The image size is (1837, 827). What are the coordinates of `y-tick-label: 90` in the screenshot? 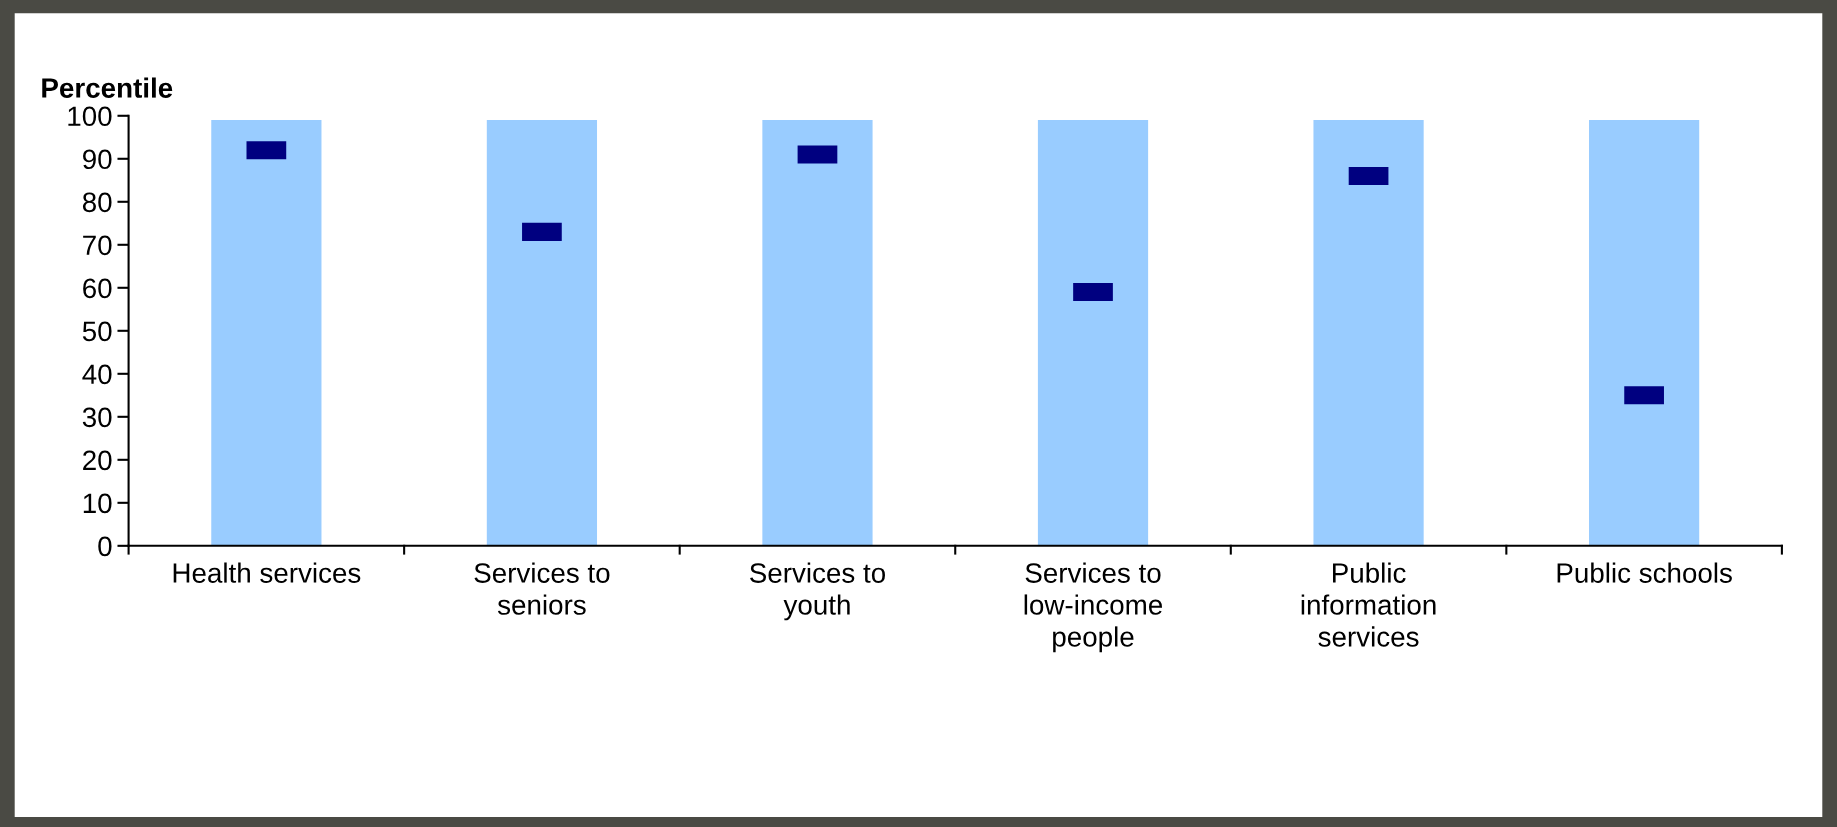 It's located at (97, 159).